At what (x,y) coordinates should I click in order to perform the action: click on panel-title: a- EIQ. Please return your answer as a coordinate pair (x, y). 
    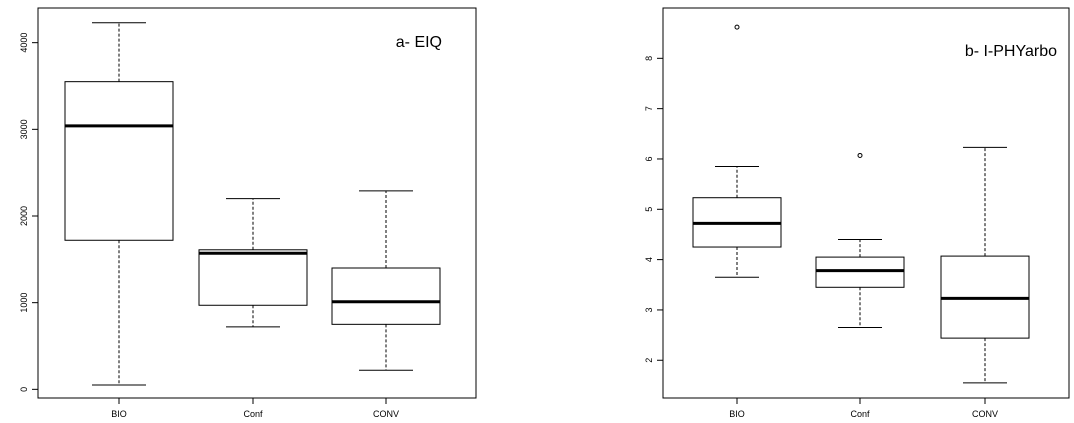
    Looking at the image, I should click on (419, 42).